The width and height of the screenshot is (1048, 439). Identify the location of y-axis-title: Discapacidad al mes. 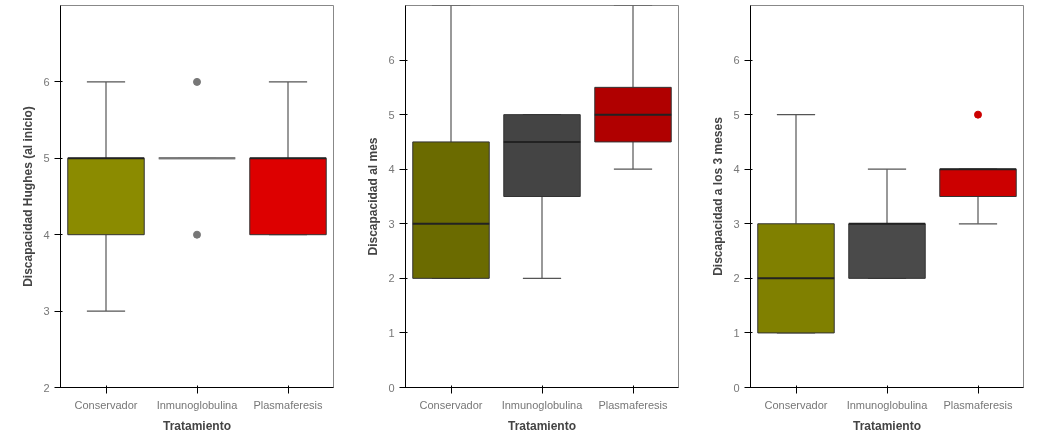
(373, 196).